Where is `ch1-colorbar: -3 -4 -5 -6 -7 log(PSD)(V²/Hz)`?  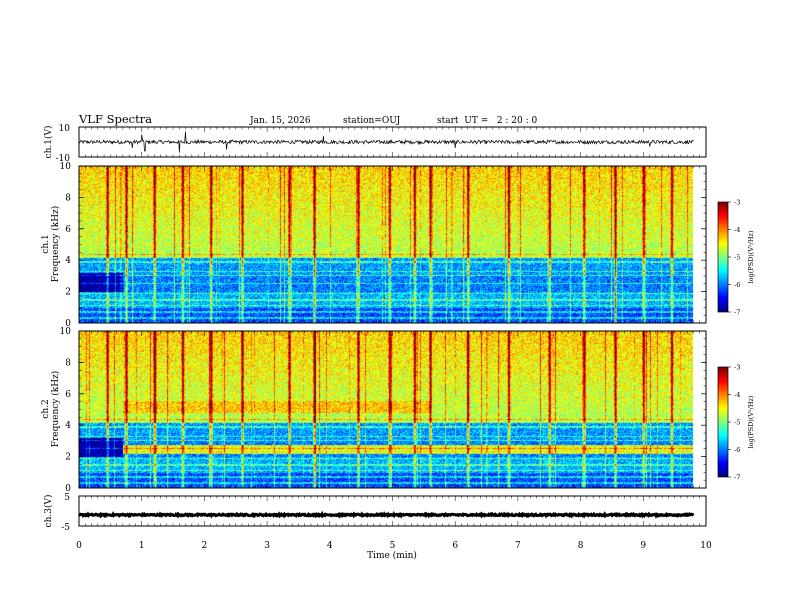 ch1-colorbar: -3 -4 -5 -6 -7 log(PSD)(V²/Hz) is located at coordinates (736, 258).